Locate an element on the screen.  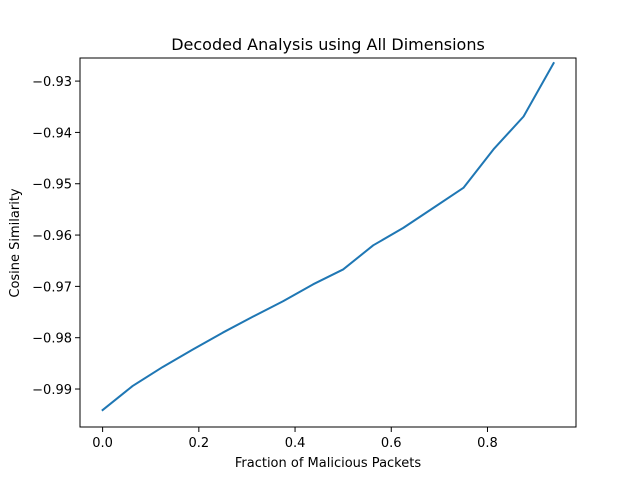
y-tick-label: −0.98 is located at coordinates (52, 339).